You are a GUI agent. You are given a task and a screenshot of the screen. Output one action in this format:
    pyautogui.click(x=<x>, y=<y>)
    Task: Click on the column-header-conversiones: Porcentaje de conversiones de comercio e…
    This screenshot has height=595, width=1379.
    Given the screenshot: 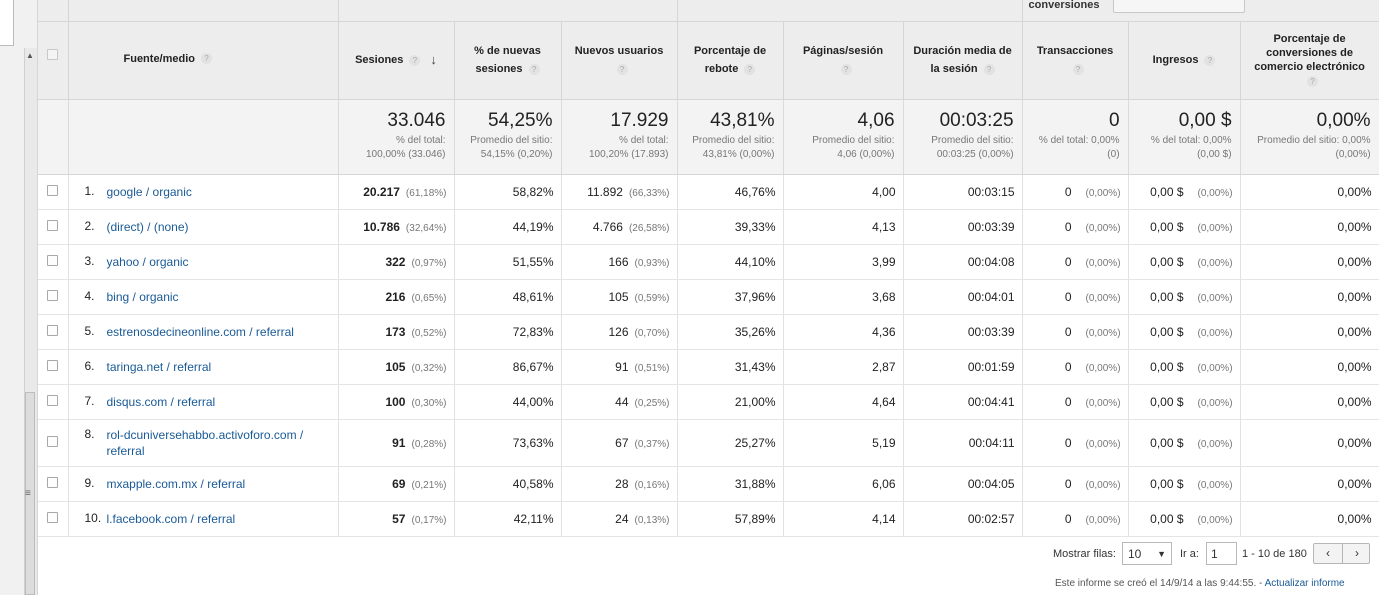 What is the action you would take?
    pyautogui.click(x=1309, y=60)
    